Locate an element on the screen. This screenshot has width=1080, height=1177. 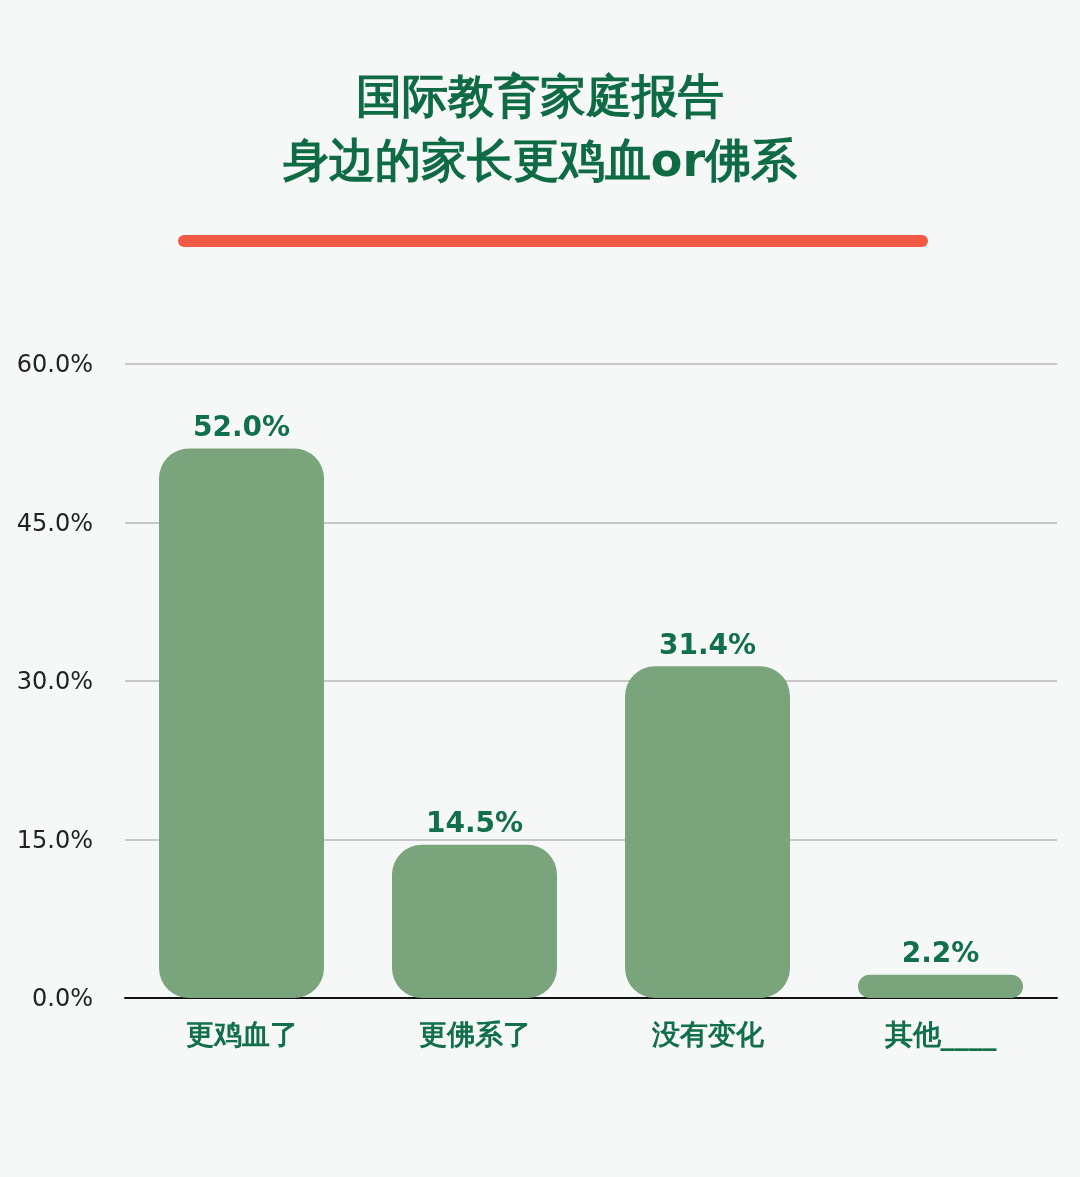
chart-title: 国际教育家庭报告 is located at coordinates (540, 96).